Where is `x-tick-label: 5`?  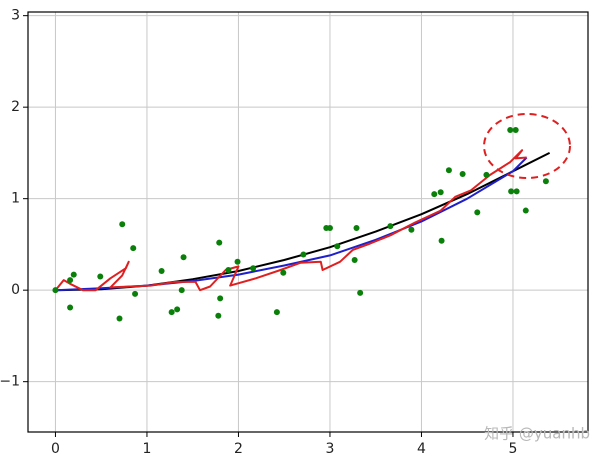
x-tick-label: 5 is located at coordinates (513, 449).